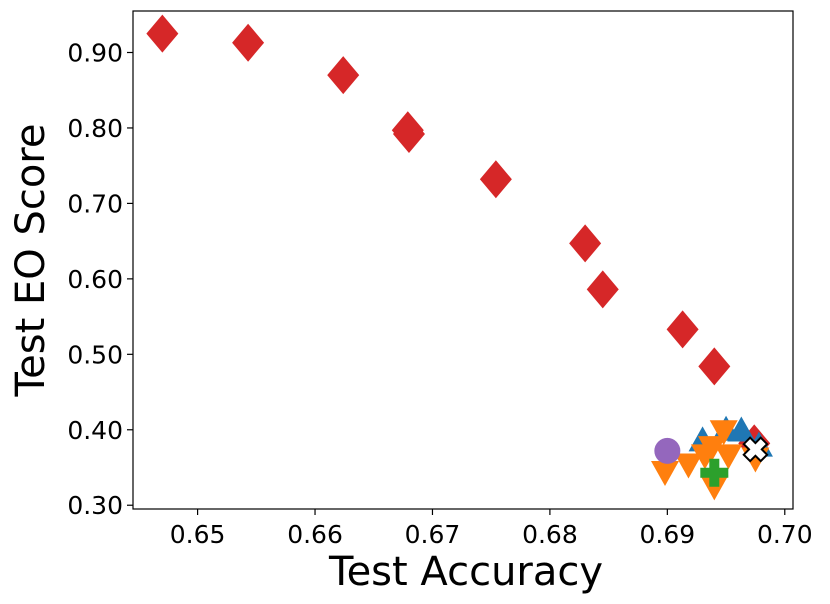  Describe the element at coordinates (315, 534) in the screenshot. I see `x-tick-label: 0.66` at that location.